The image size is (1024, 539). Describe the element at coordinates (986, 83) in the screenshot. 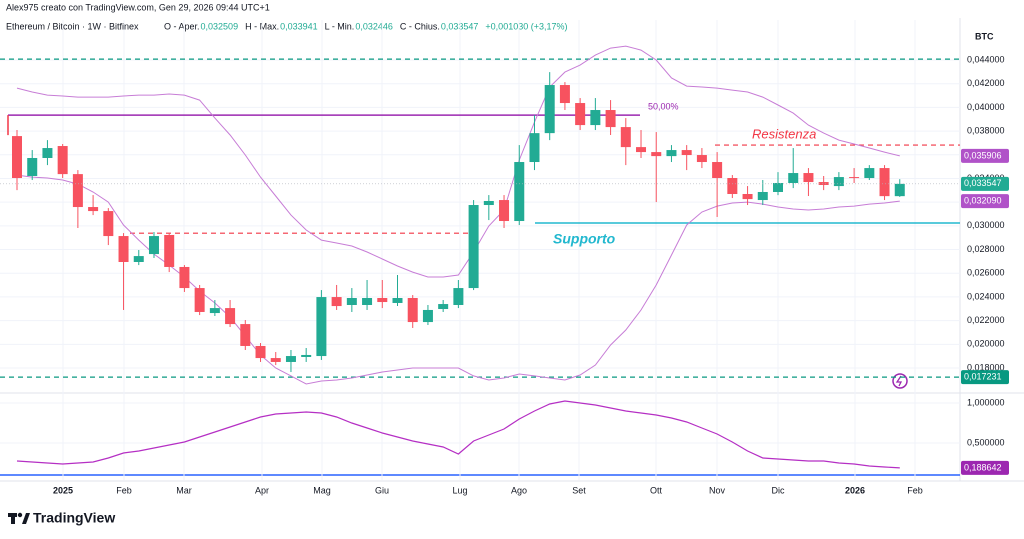

I see `y-tick-label: 0,042000` at that location.